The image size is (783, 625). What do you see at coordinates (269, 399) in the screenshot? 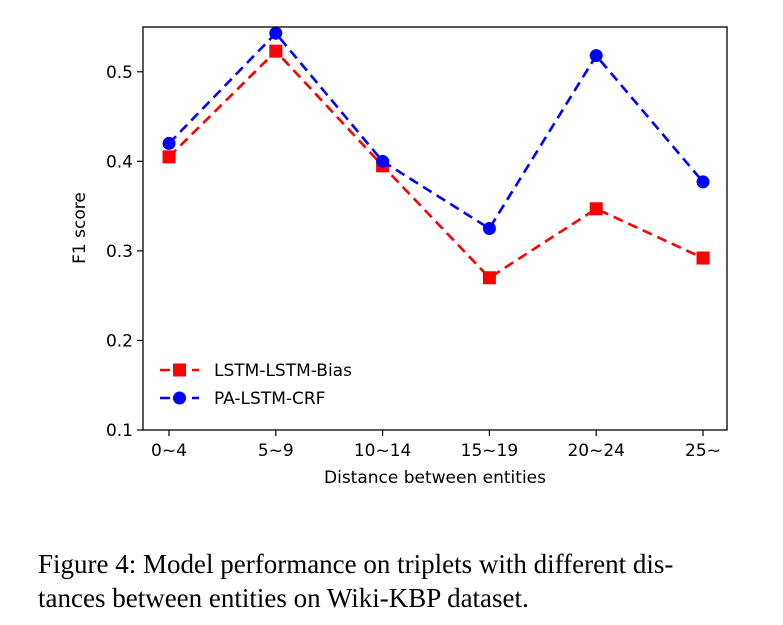
I see `legend-label: PA-LSTM-CRF` at bounding box center [269, 399].